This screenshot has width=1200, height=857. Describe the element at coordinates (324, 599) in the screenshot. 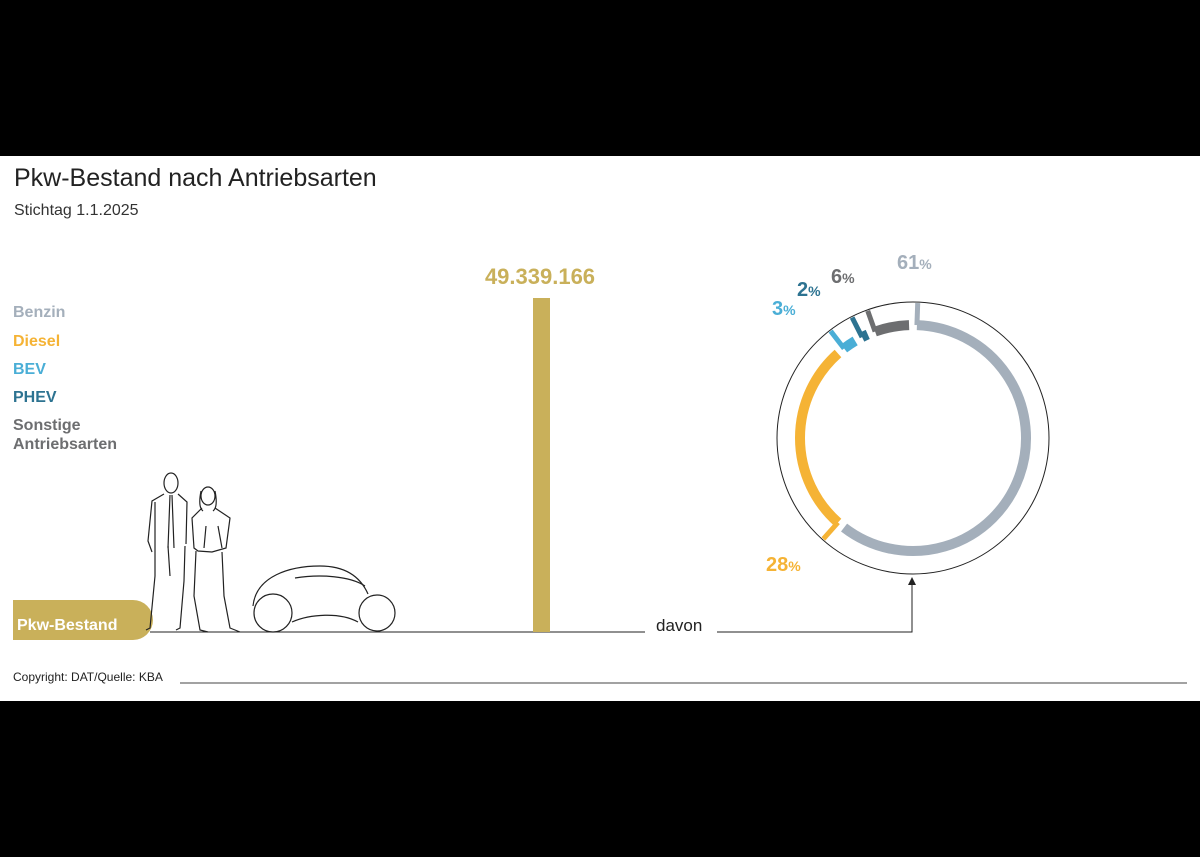

I see `car-icon` at that location.